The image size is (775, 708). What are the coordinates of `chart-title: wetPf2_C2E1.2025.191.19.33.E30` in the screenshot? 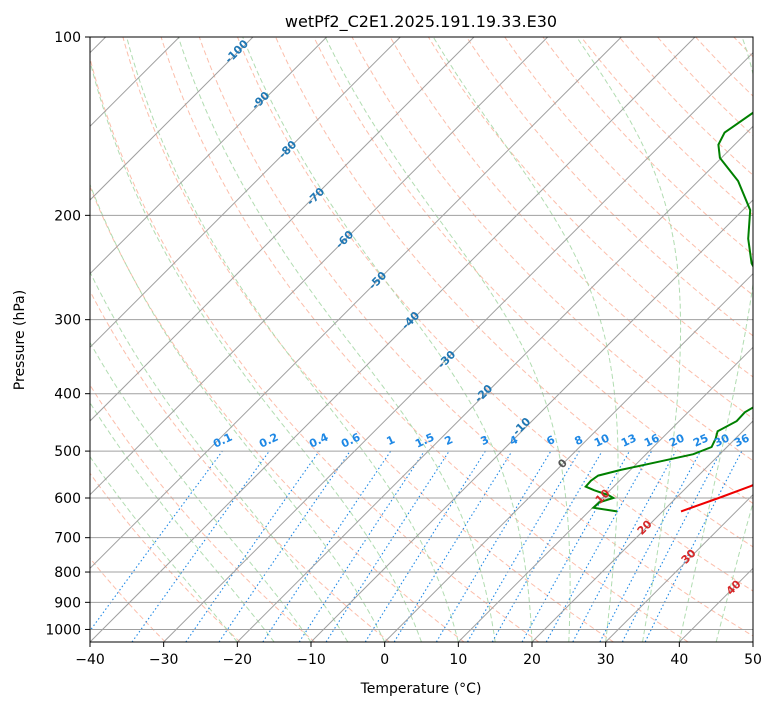 It's located at (421, 22).